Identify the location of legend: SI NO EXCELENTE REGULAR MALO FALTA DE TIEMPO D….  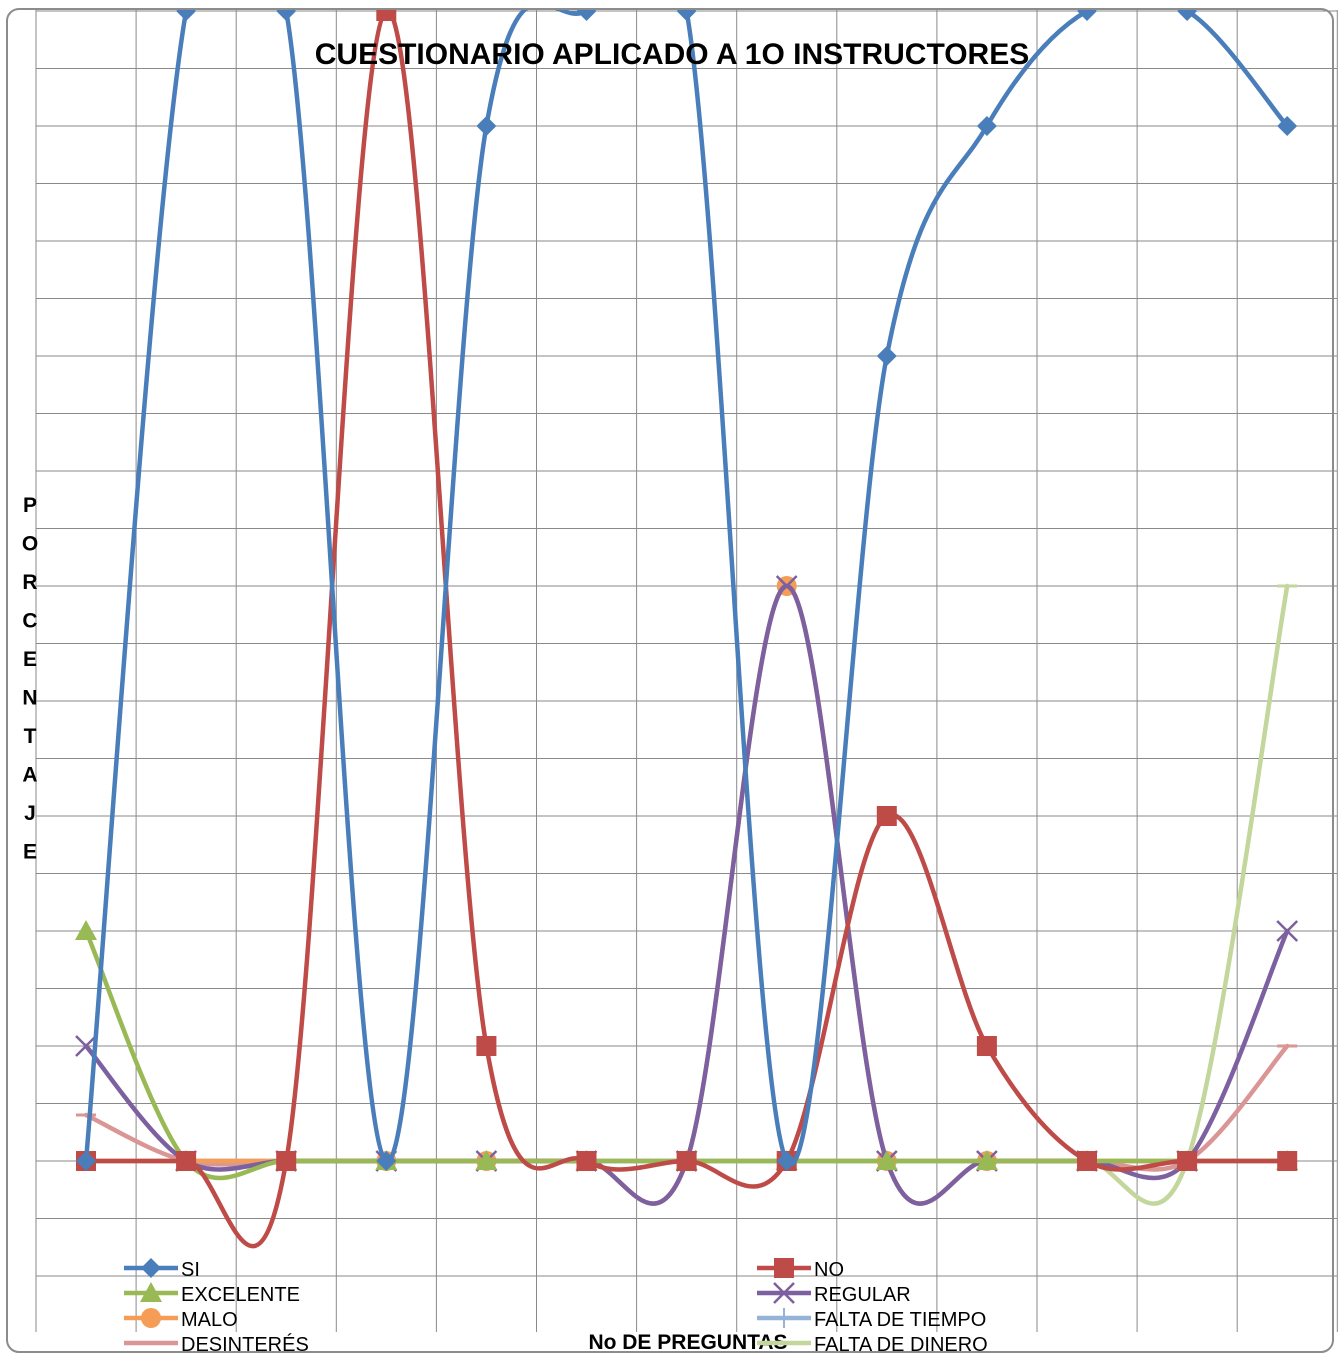
(556, 1307).